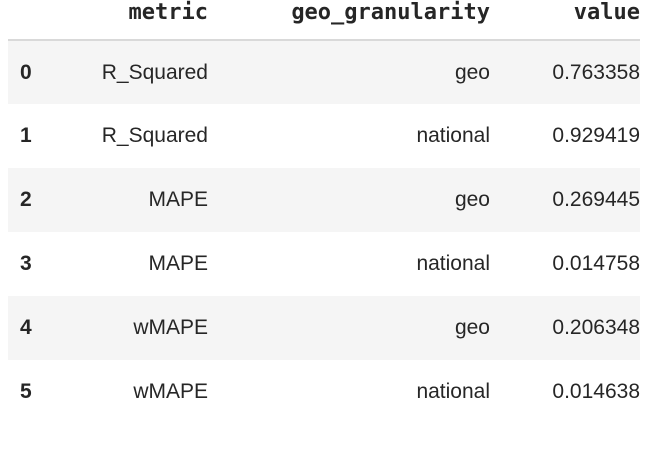 Image resolution: width=650 pixels, height=450 pixels. What do you see at coordinates (26, 263) in the screenshot?
I see `row-index-label: 3` at bounding box center [26, 263].